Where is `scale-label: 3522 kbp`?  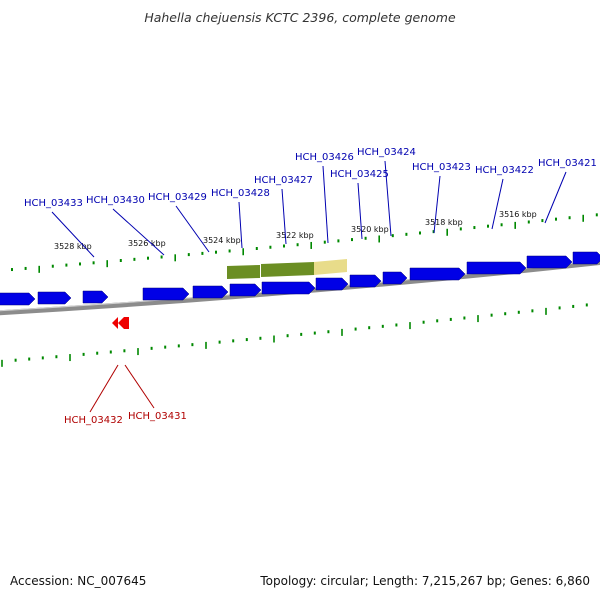 scale-label: 3522 kbp is located at coordinates (295, 235).